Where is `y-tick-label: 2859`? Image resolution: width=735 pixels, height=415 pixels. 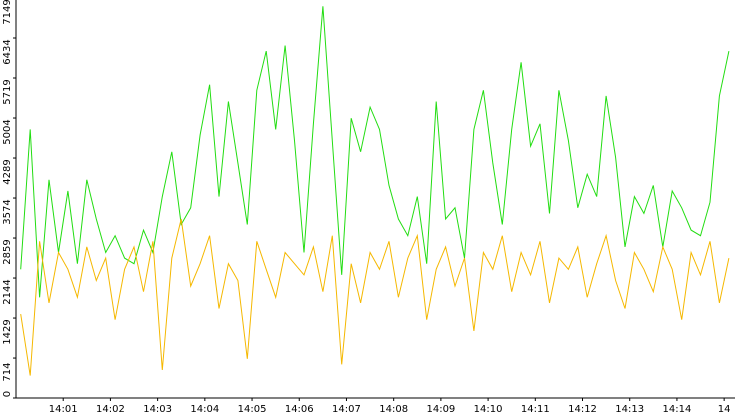 y-tick-label: 2859 is located at coordinates (7, 251).